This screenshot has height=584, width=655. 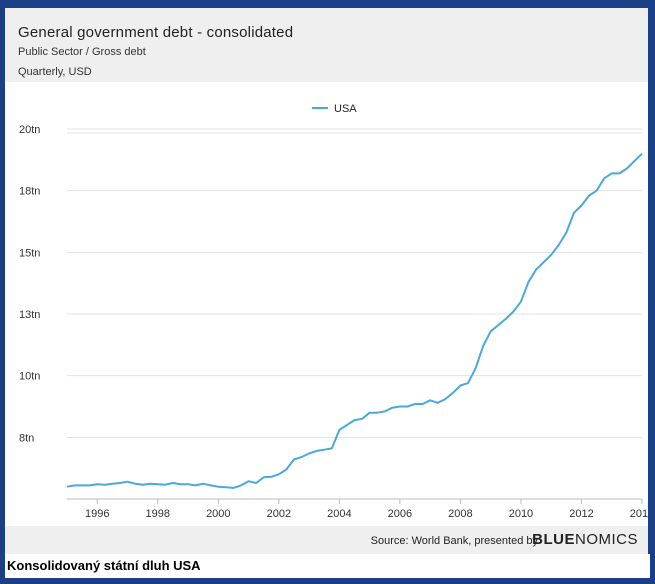 What do you see at coordinates (29, 315) in the screenshot?
I see `y-tick-label: 13tn` at bounding box center [29, 315].